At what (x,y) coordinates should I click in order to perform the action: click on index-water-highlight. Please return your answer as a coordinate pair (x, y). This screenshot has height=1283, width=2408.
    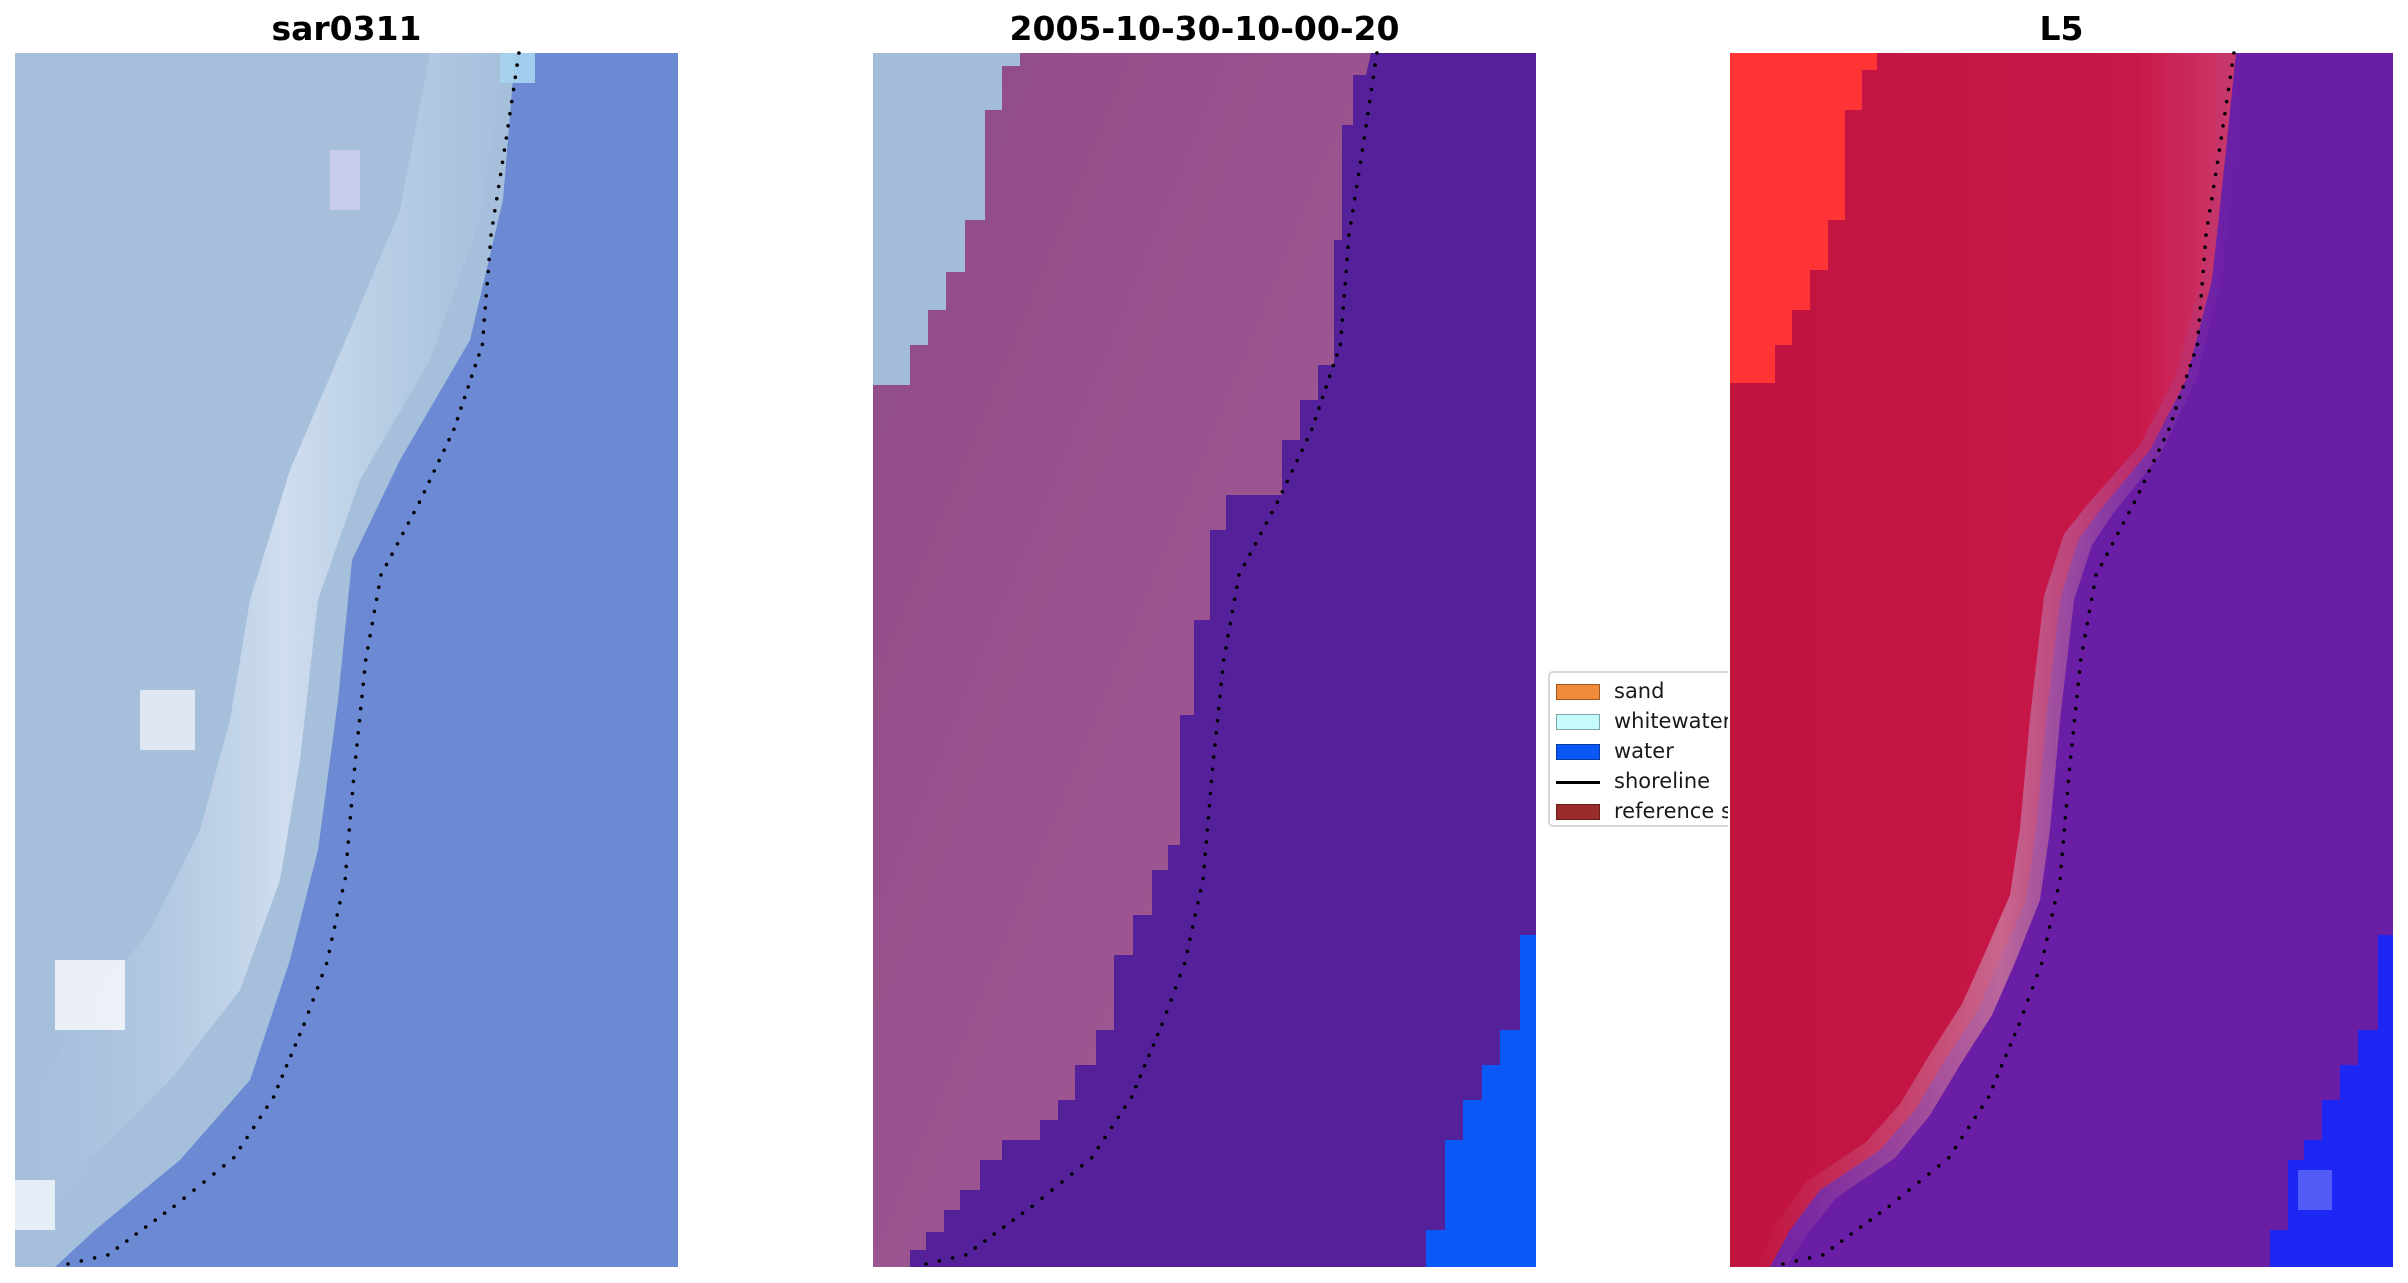
    Looking at the image, I should click on (2315, 1190).